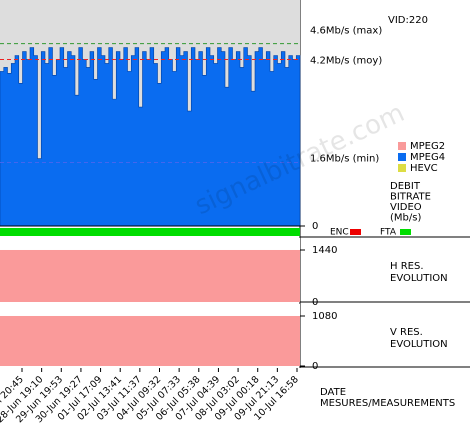 This screenshot has width=470, height=430. I want to click on legend-label: HEVC, so click(424, 168).